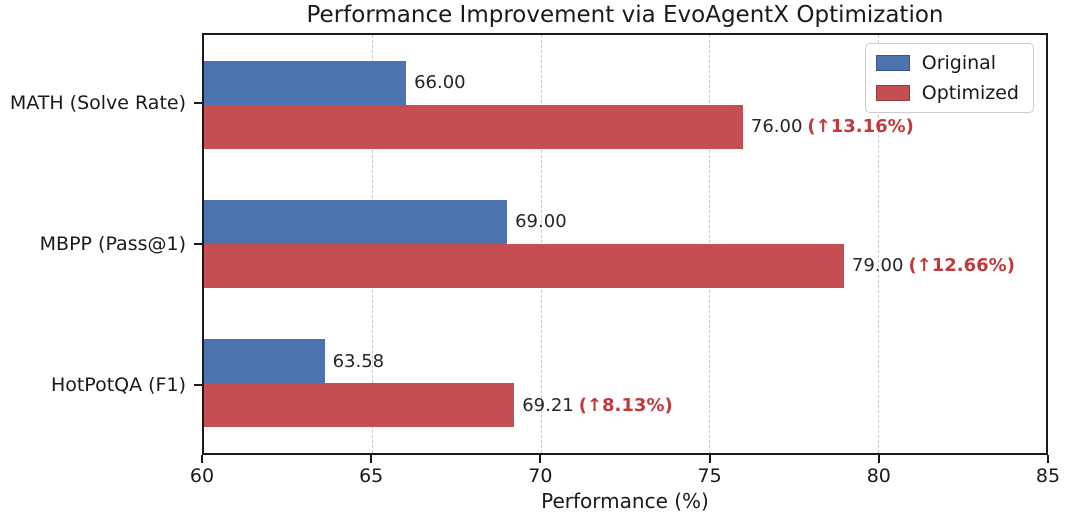 Image resolution: width=1080 pixels, height=521 pixels. I want to click on legend-swatch-original, so click(892, 63).